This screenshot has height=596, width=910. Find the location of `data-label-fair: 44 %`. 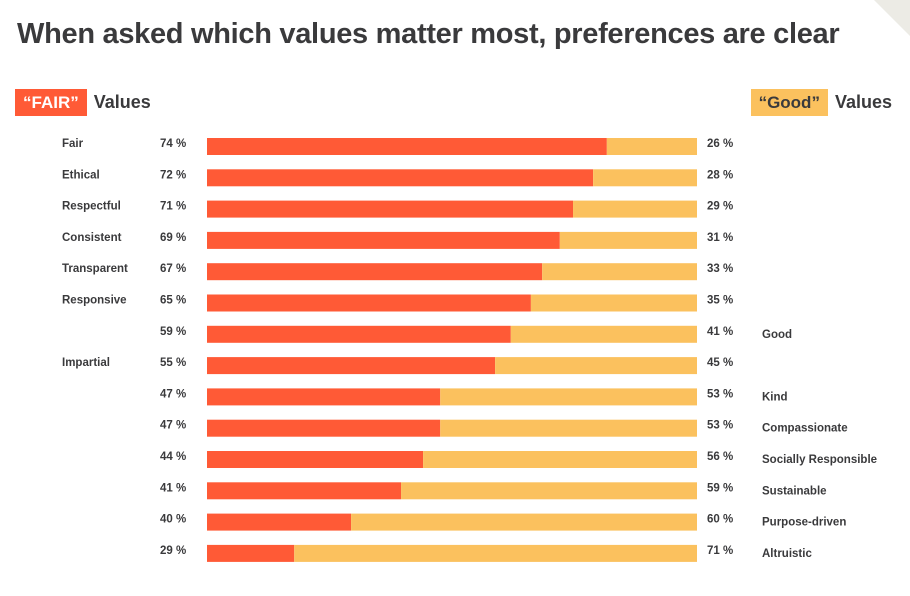

data-label-fair: 44 % is located at coordinates (173, 457).